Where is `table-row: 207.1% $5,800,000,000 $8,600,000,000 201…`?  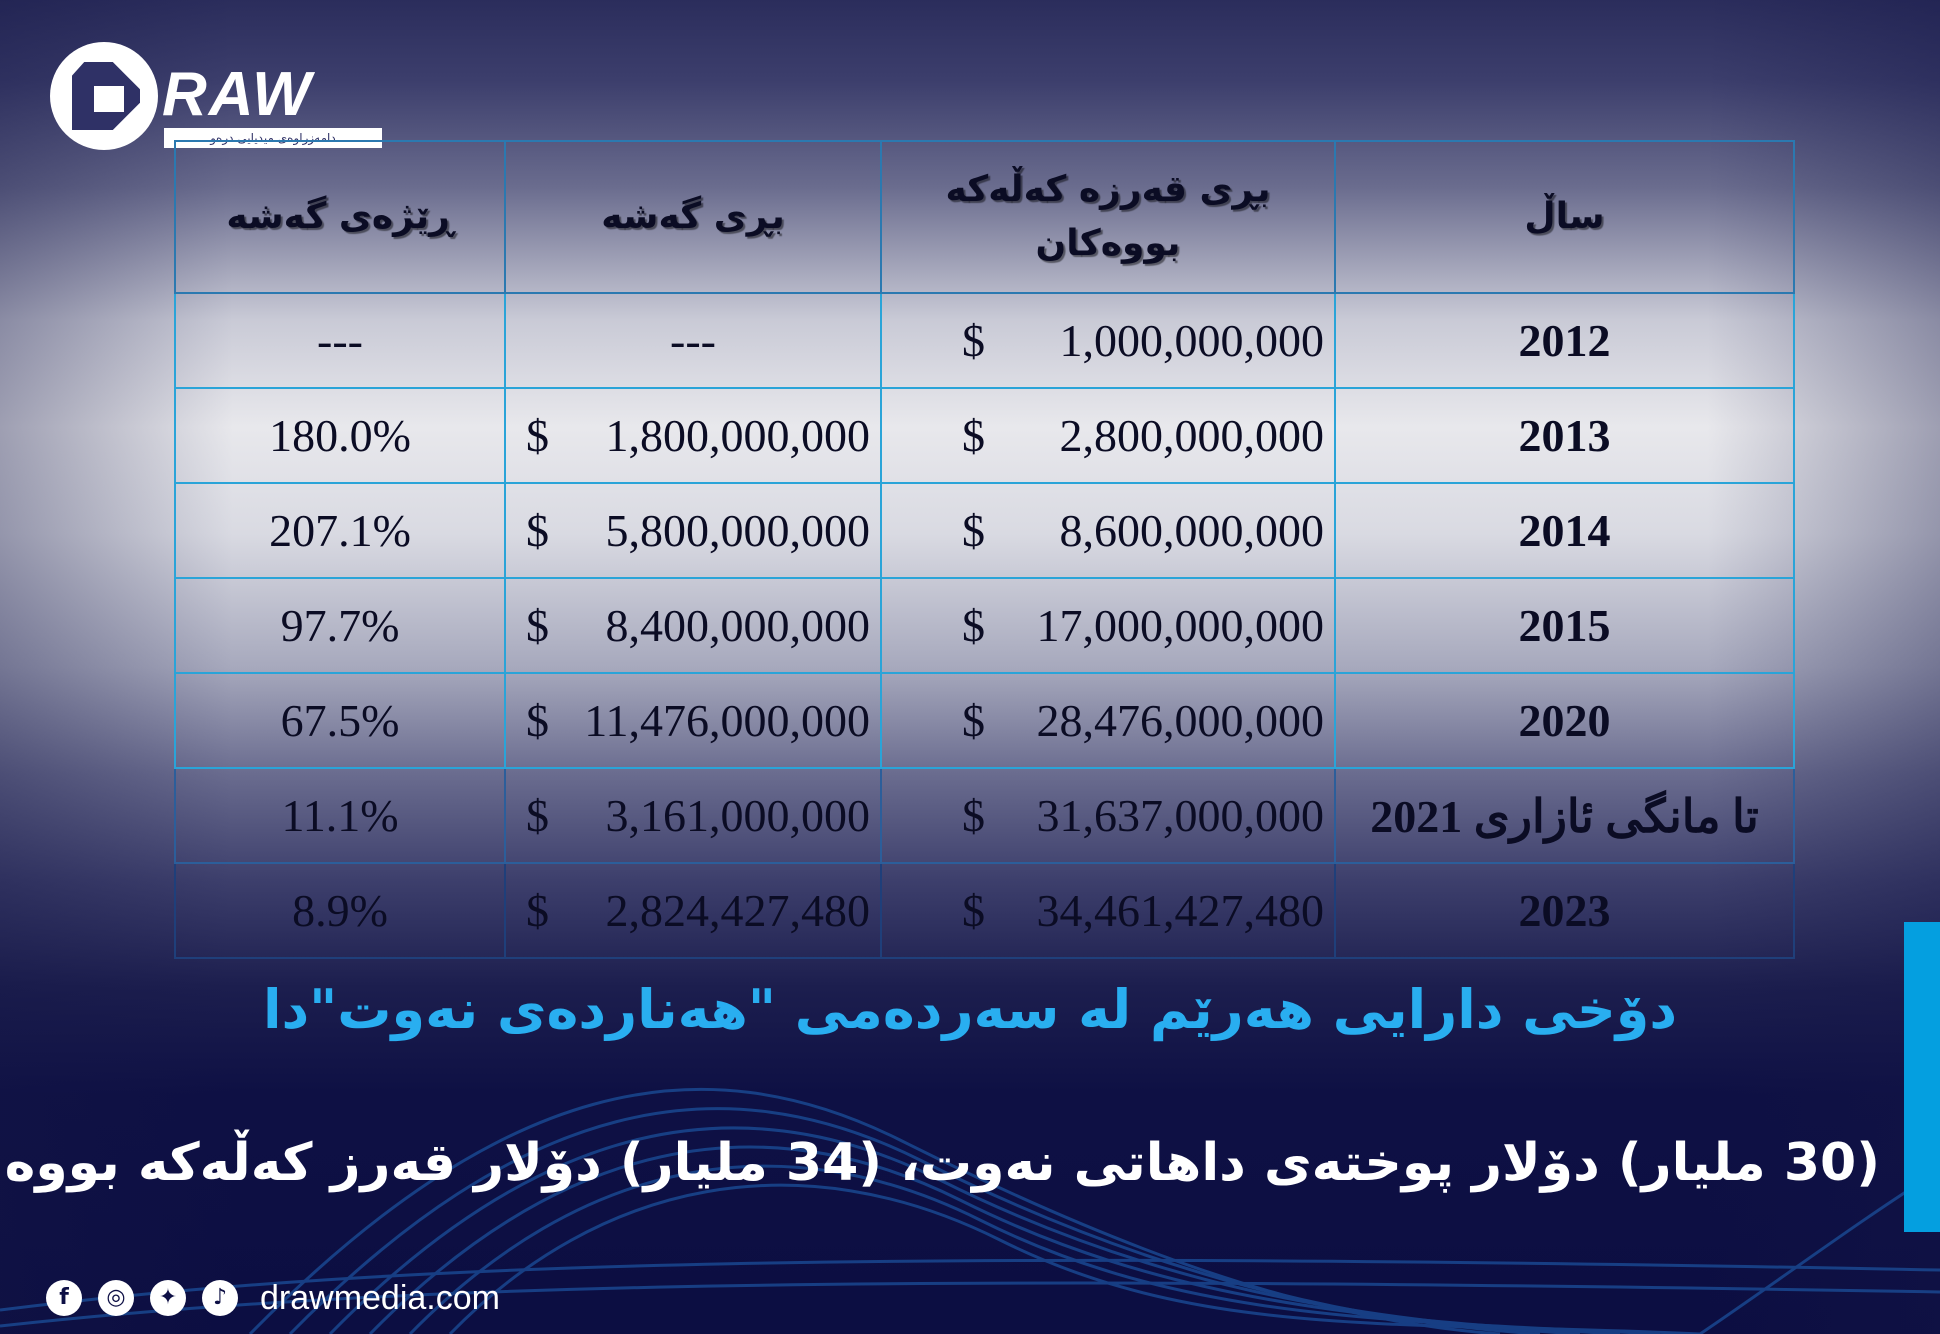 table-row: 207.1% $5,800,000,000 $8,600,000,000 201… is located at coordinates (984, 530).